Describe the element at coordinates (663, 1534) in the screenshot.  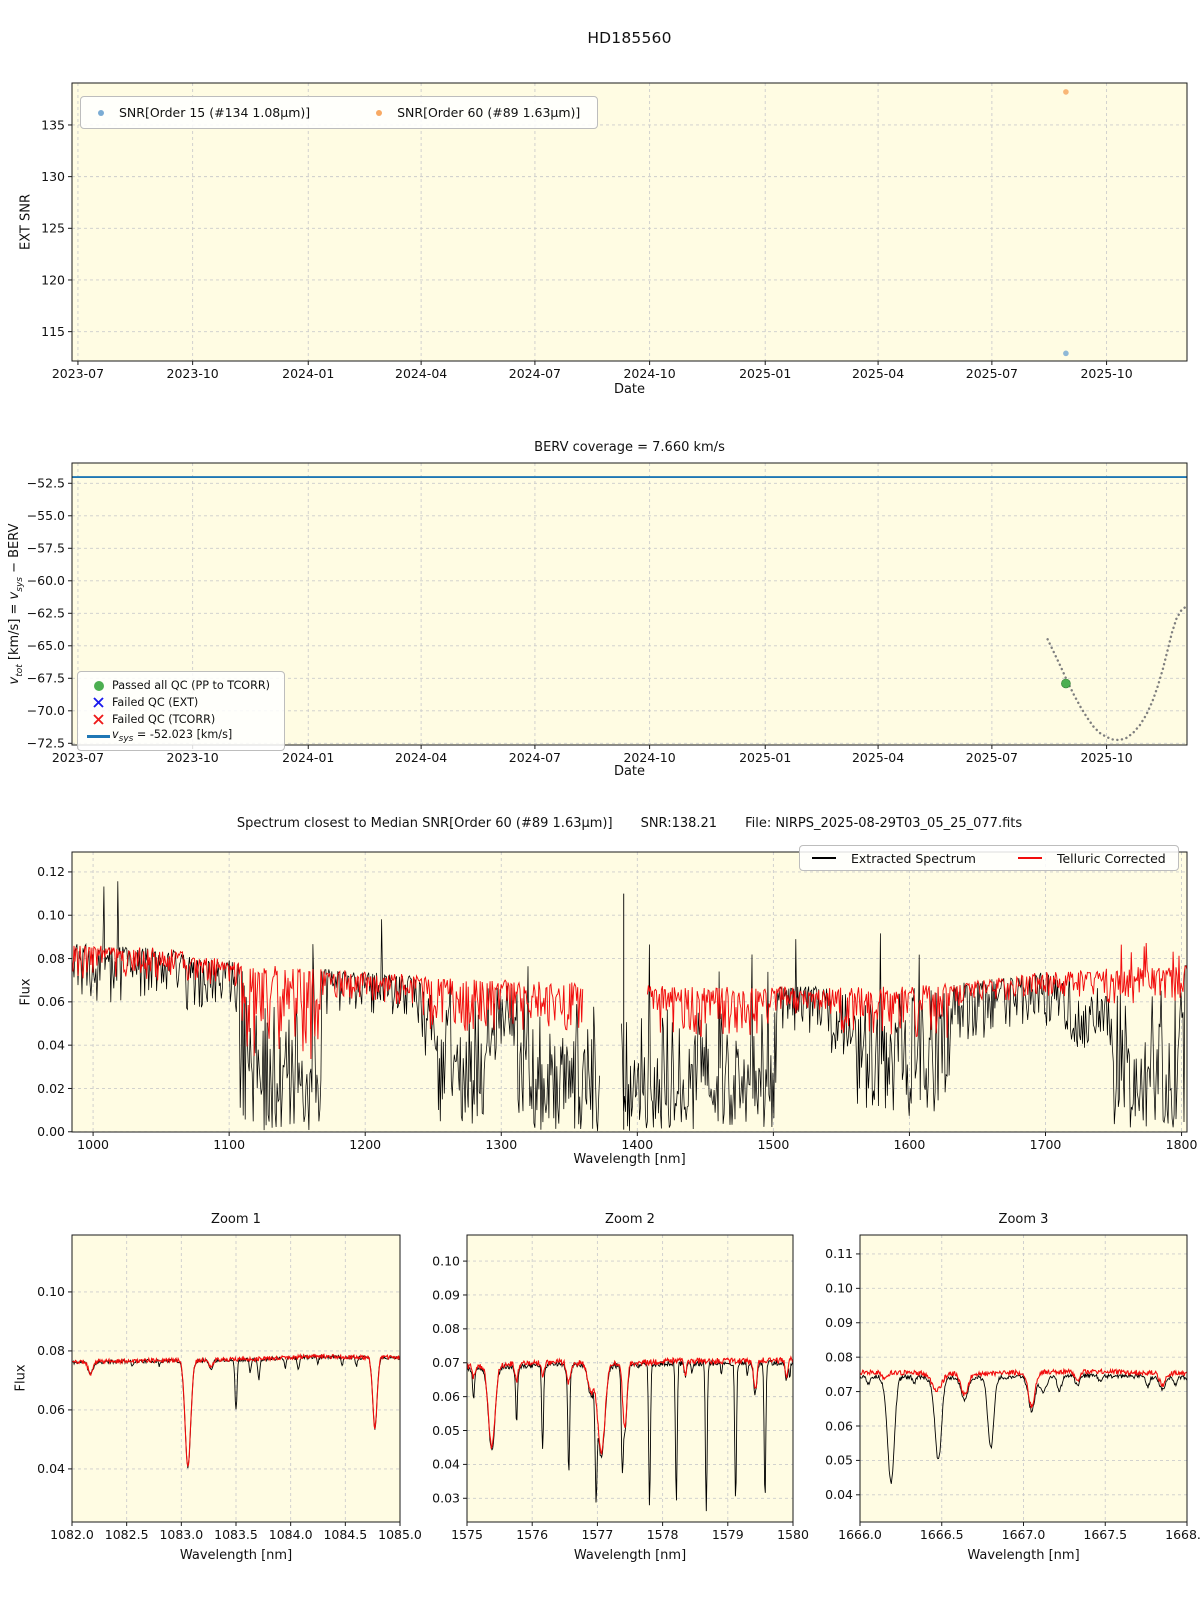
I see `x-tick-label: 1578` at that location.